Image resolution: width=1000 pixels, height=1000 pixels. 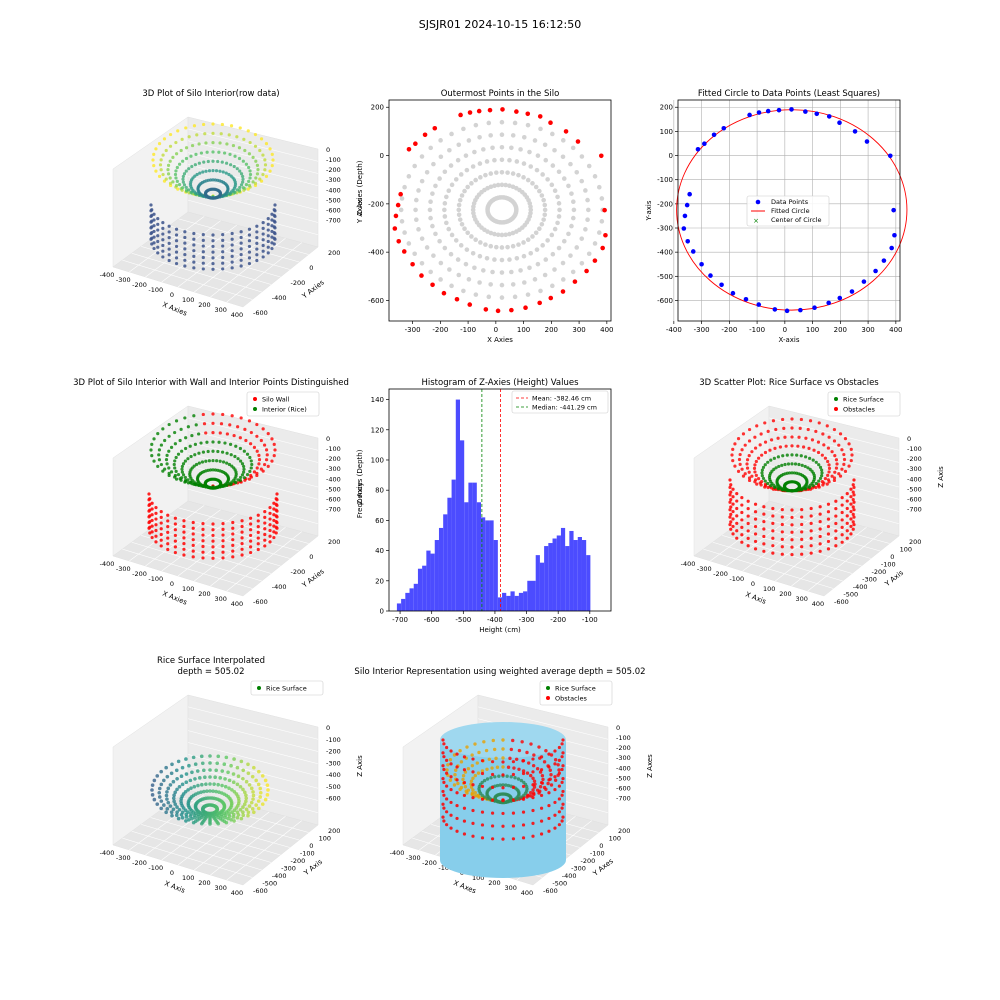 What do you see at coordinates (537, 583) in the screenshot?
I see `histogram-bar` at bounding box center [537, 583].